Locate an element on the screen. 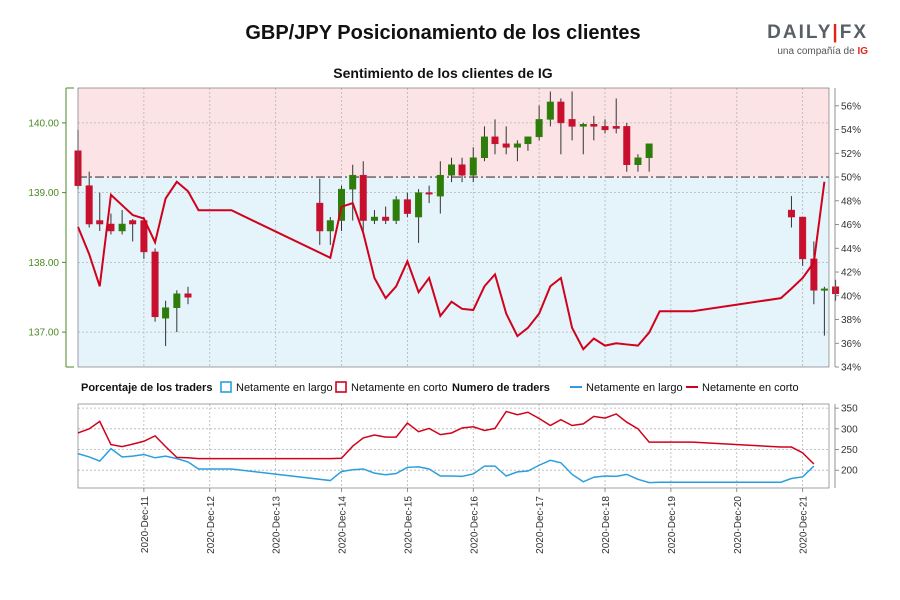 The width and height of the screenshot is (900, 600). dailyfx-logo: DAILY|FX una compañía de IG is located at coordinates (812, 43).